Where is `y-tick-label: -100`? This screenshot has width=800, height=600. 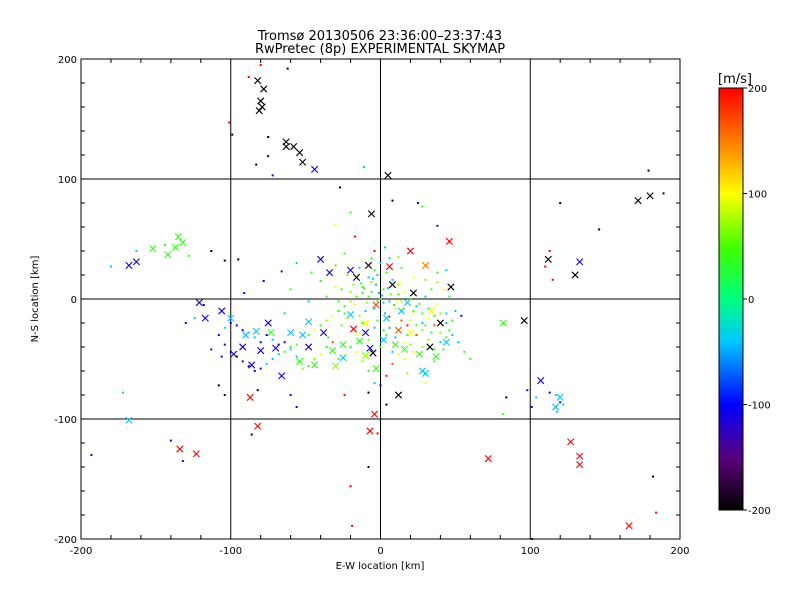 y-tick-label: -100 is located at coordinates (65, 420).